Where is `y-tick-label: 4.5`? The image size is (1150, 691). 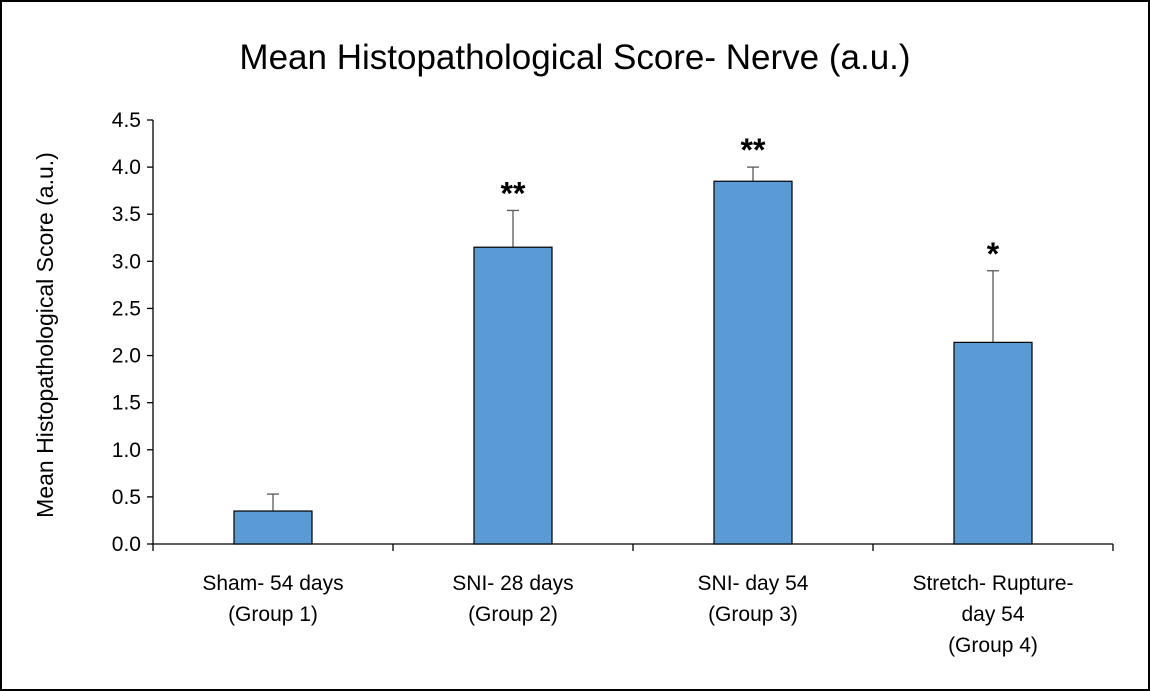
y-tick-label: 4.5 is located at coordinates (126, 120).